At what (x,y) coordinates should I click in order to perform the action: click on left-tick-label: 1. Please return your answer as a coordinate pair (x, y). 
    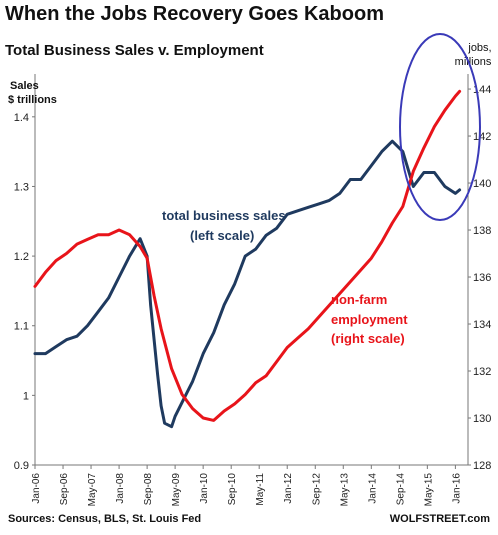
    Looking at the image, I should click on (26, 396).